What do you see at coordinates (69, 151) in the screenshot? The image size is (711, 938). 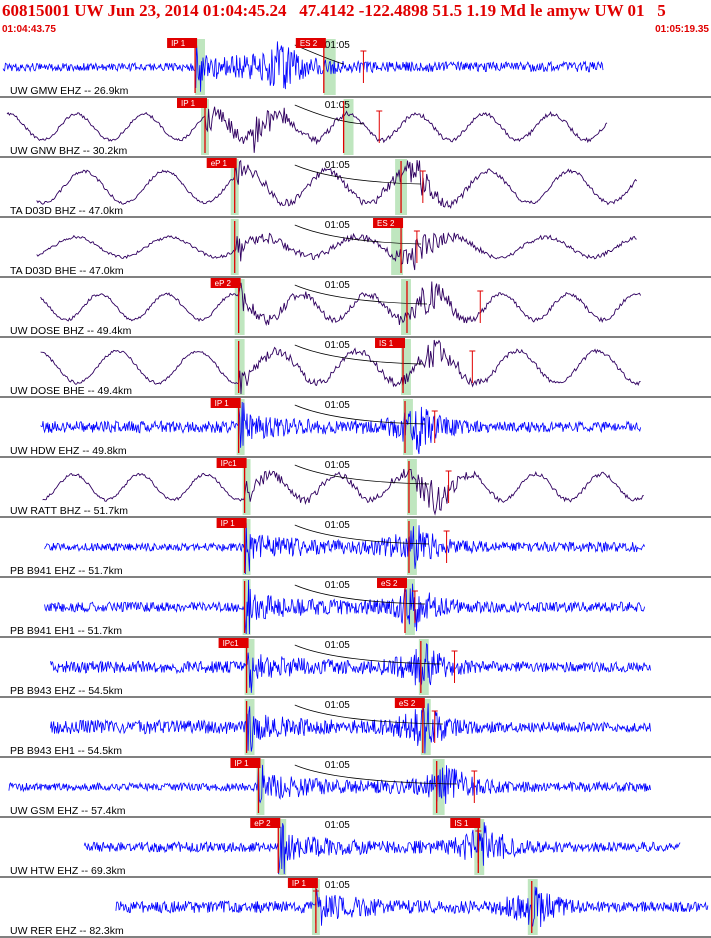 I see `channel-label: UW GNW BHZ -- 30.2km` at bounding box center [69, 151].